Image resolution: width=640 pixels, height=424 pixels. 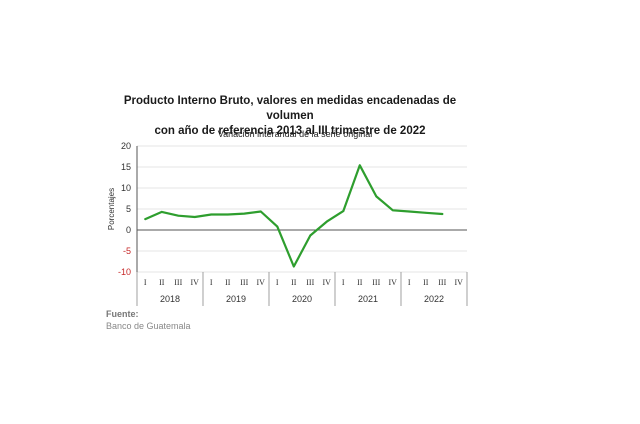 I want to click on year-label: 2022, so click(x=434, y=299).